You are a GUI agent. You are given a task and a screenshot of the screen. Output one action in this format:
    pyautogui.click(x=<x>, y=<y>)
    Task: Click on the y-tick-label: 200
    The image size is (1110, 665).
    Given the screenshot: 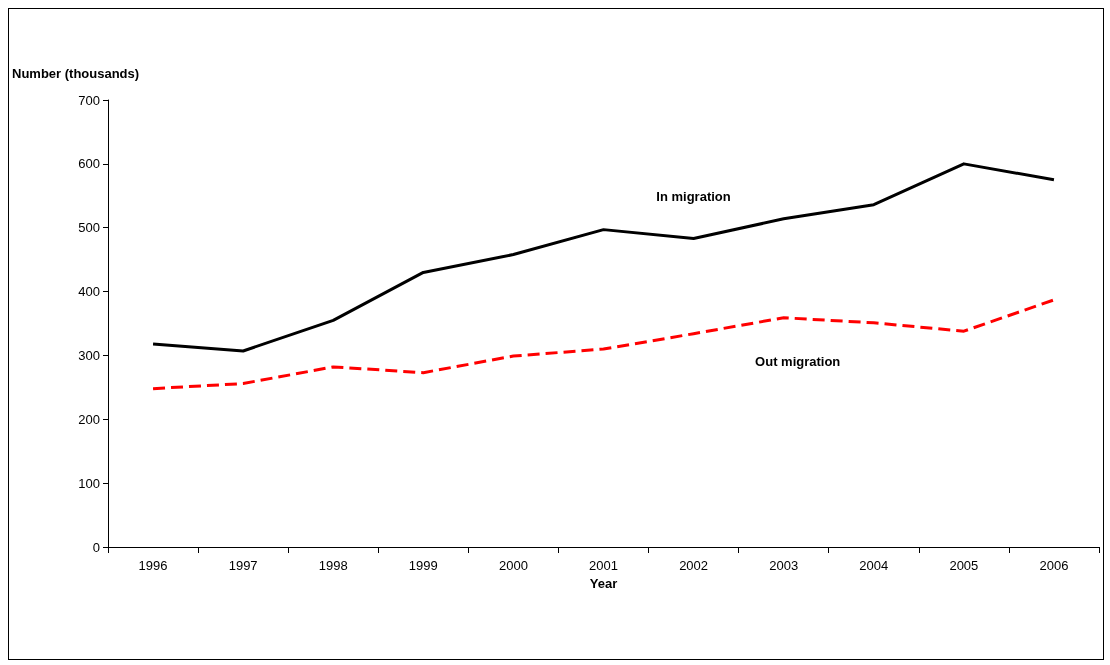 What is the action you would take?
    pyautogui.click(x=89, y=419)
    